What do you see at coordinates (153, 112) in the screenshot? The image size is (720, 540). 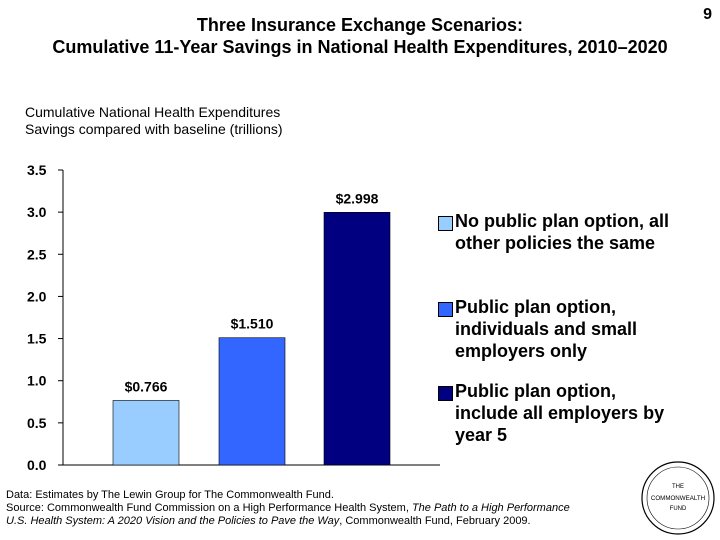 I see `axis-subtitle-line1: Cumulative National Health Expenditures` at bounding box center [153, 112].